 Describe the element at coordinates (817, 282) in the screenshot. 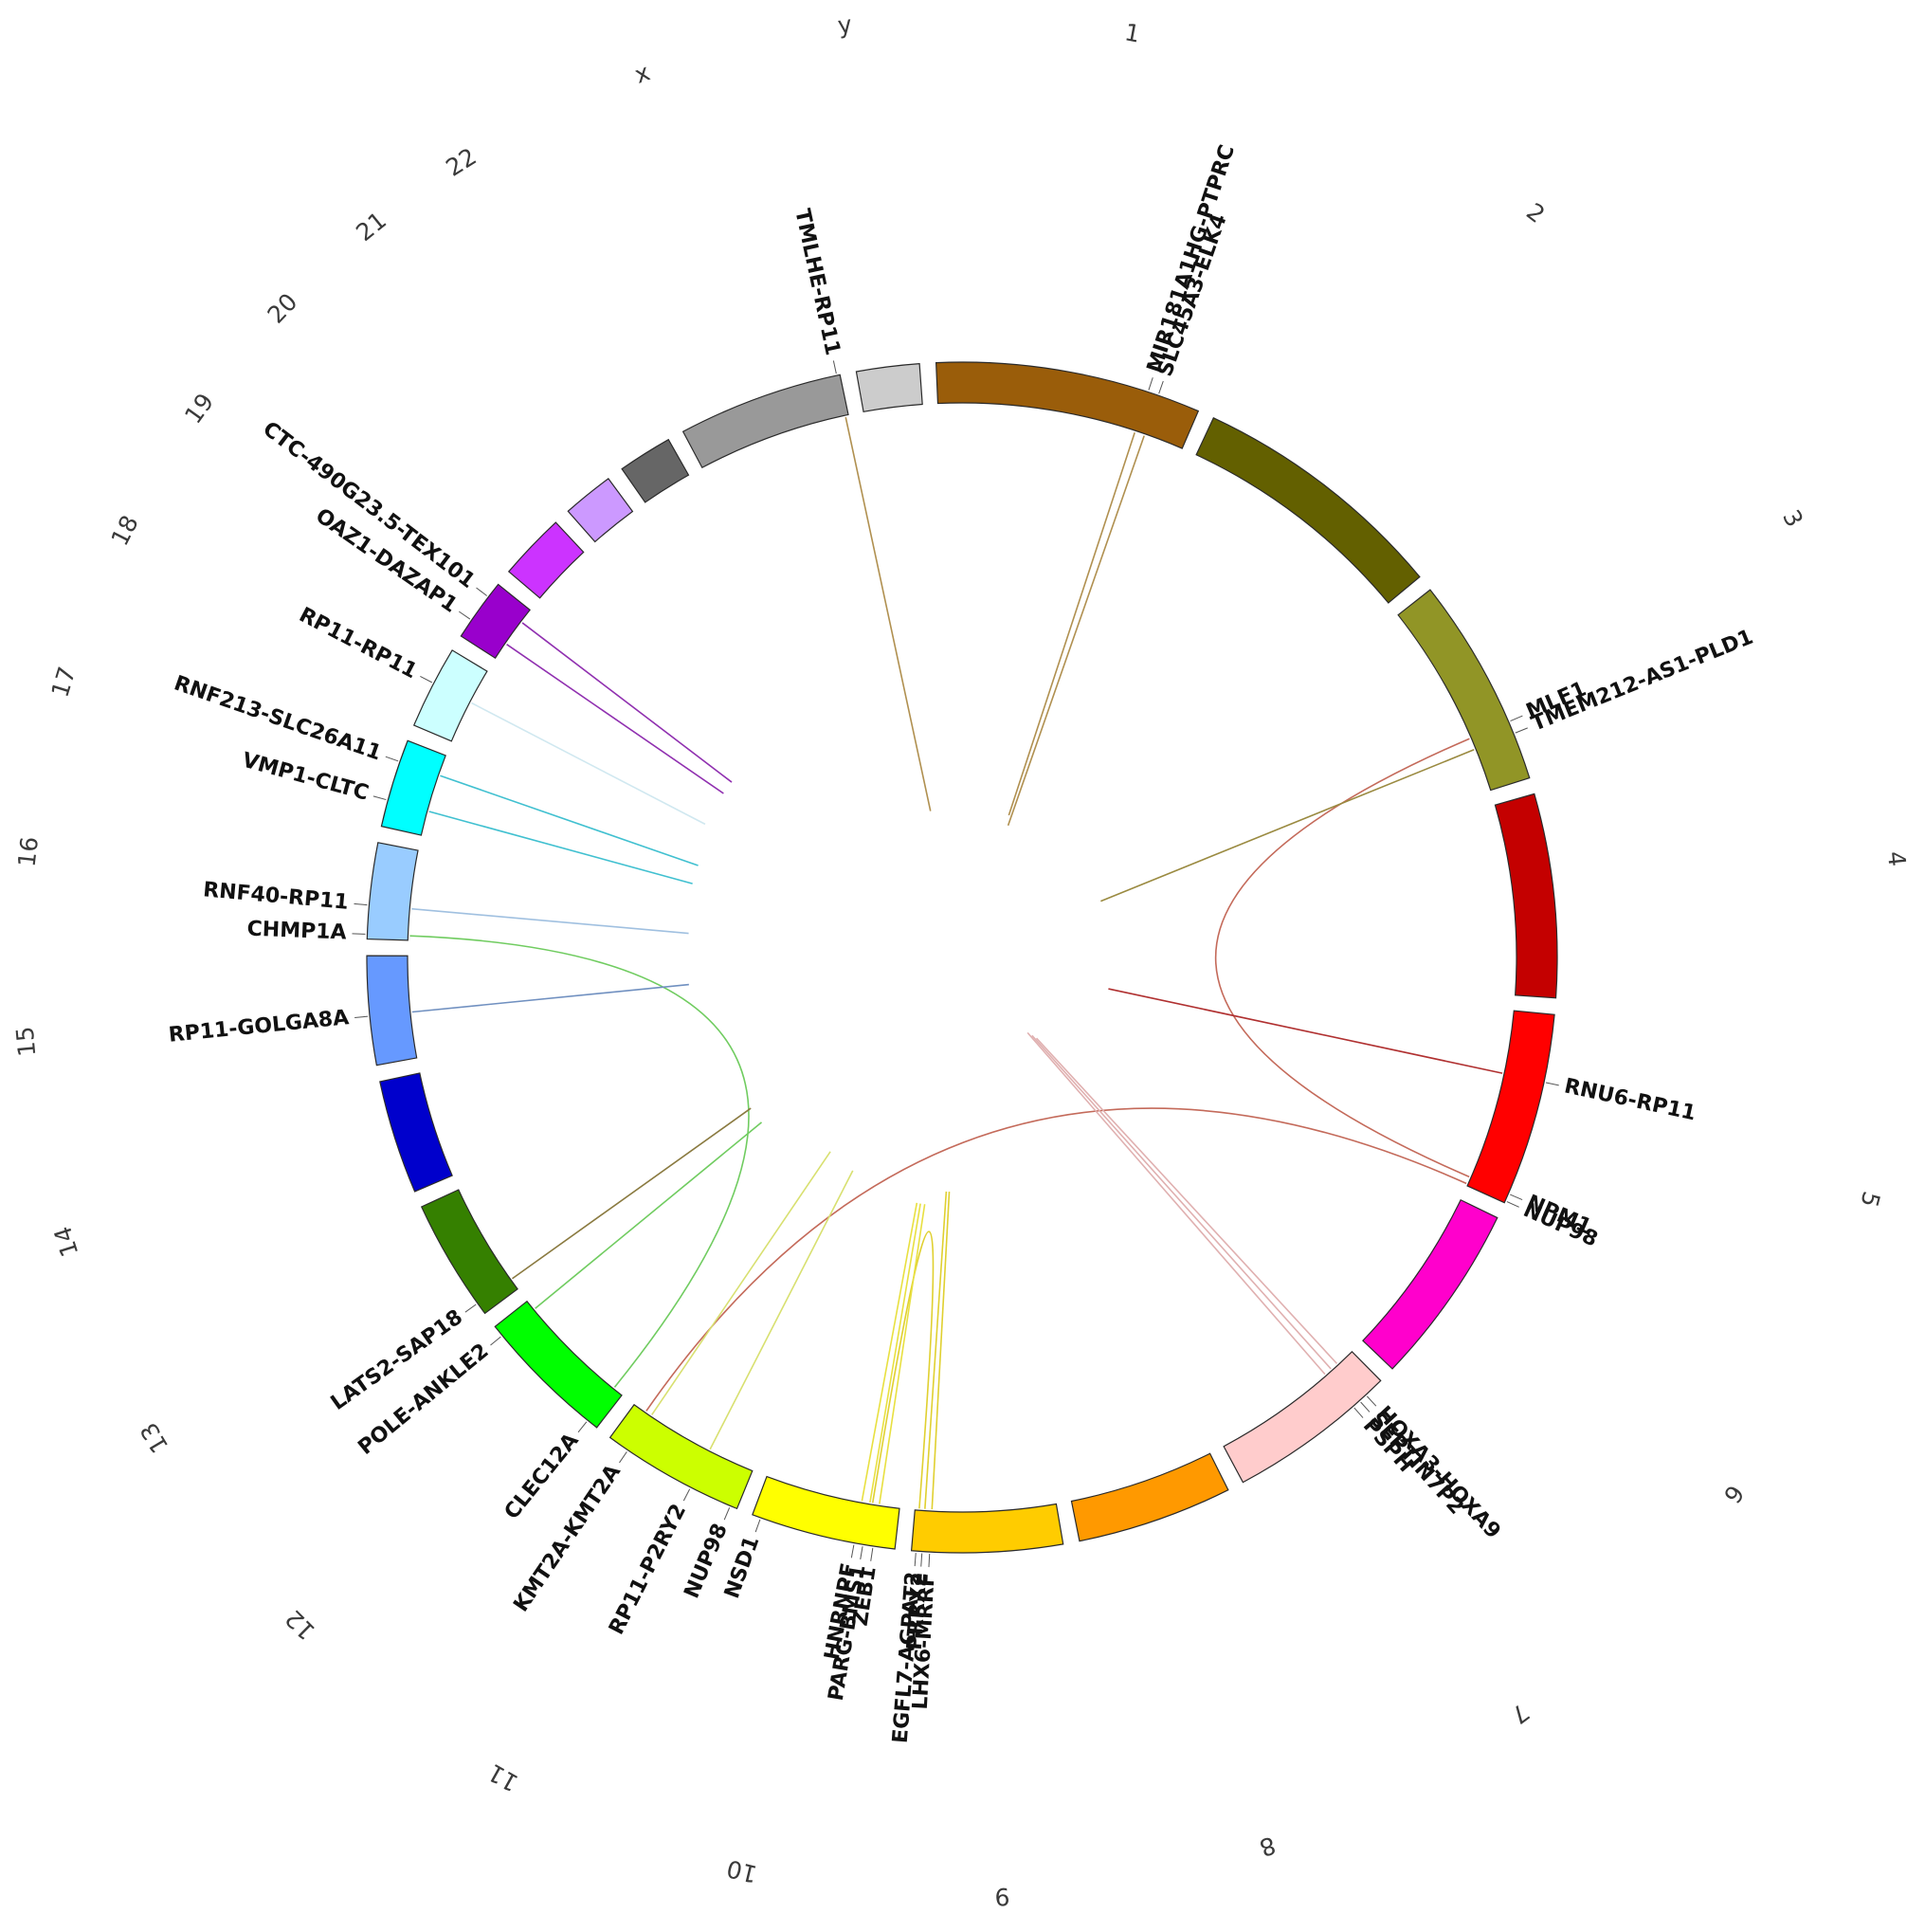

I see `fusion-label: TMLHE-RP11` at that location.